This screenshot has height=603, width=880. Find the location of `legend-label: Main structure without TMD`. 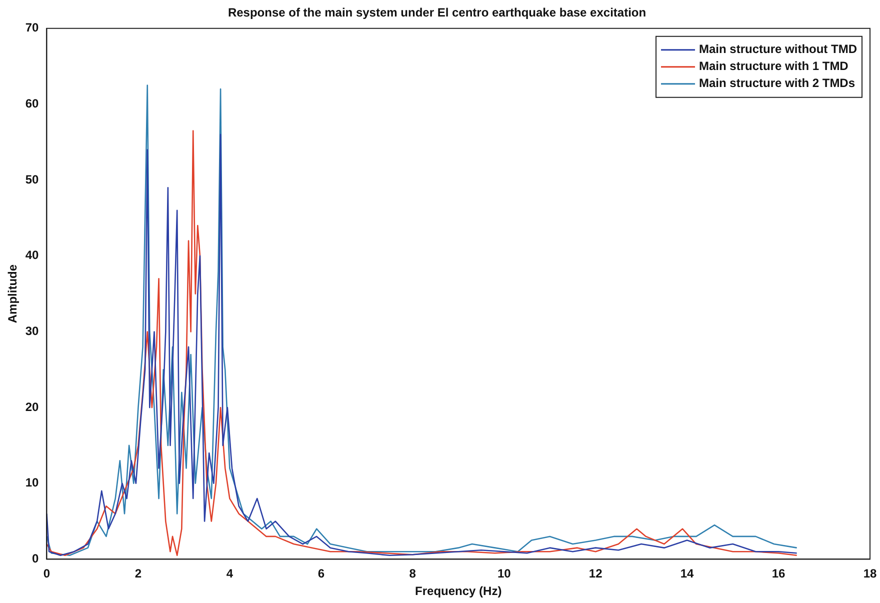

legend-label: Main structure without TMD is located at coordinates (778, 49).